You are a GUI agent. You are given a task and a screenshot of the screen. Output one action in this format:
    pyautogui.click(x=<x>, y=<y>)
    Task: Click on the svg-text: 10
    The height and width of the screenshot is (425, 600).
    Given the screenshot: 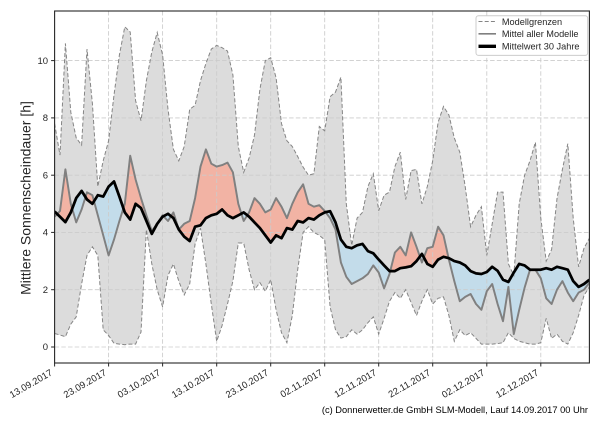 What is the action you would take?
    pyautogui.click(x=43, y=61)
    